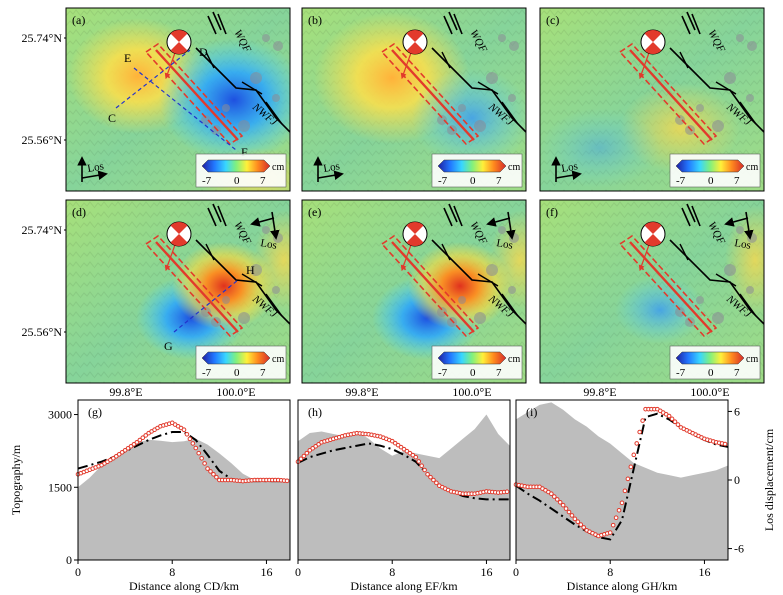 Image resolution: width=783 pixels, height=595 pixels. I want to click on cool-patch, so click(600, 148).